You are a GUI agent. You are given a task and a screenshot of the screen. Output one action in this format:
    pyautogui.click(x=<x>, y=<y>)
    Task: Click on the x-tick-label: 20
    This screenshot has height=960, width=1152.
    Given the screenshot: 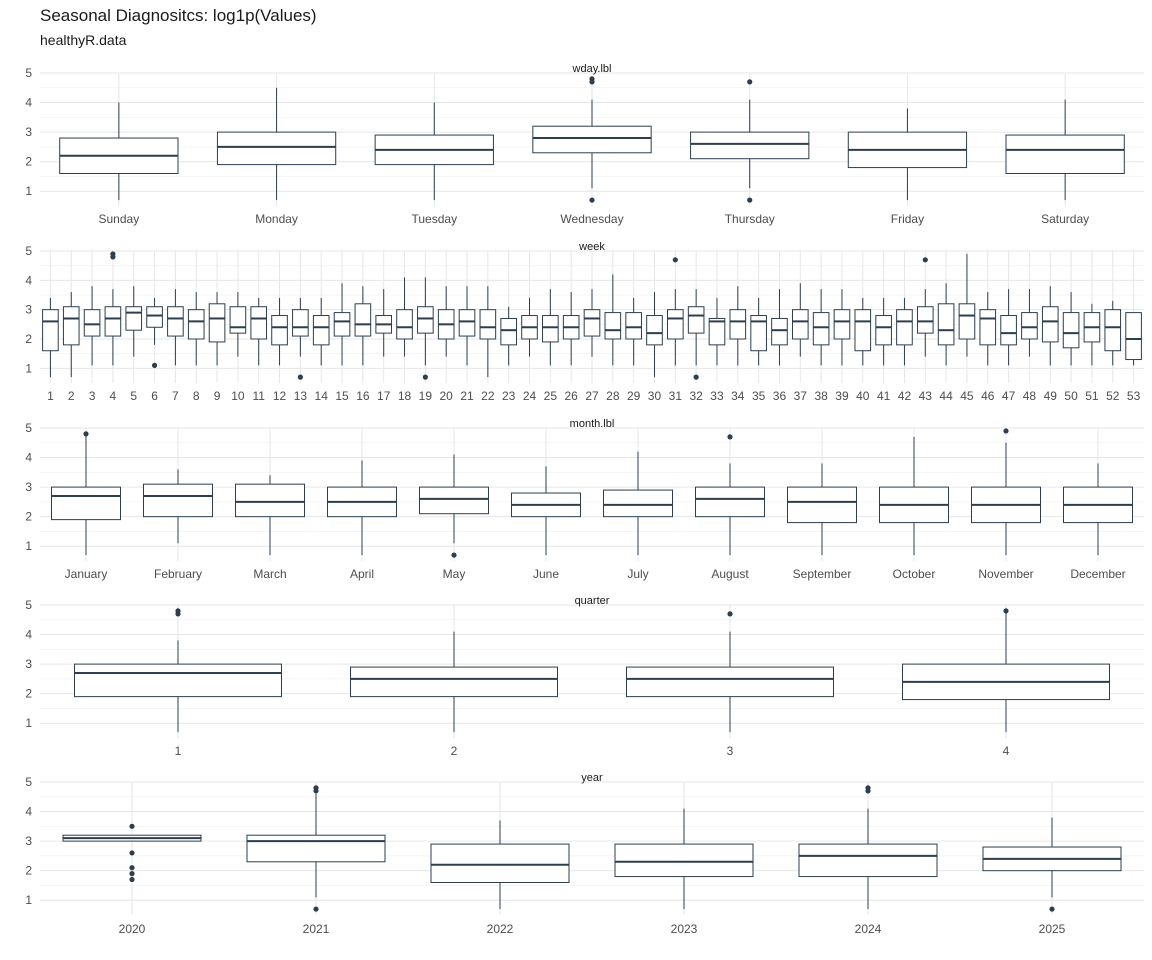 What is the action you would take?
    pyautogui.click(x=447, y=396)
    